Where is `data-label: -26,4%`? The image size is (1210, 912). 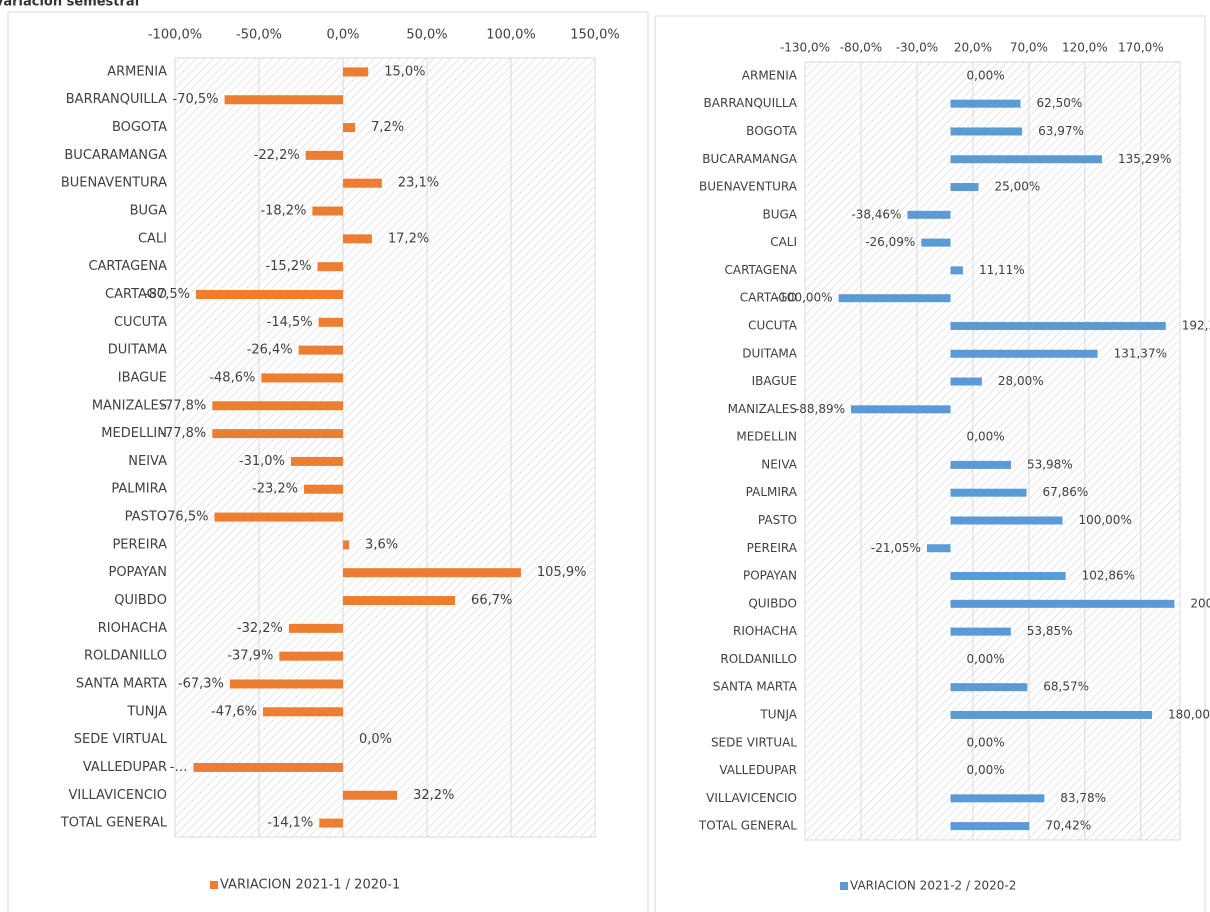 data-label: -26,4% is located at coordinates (270, 350).